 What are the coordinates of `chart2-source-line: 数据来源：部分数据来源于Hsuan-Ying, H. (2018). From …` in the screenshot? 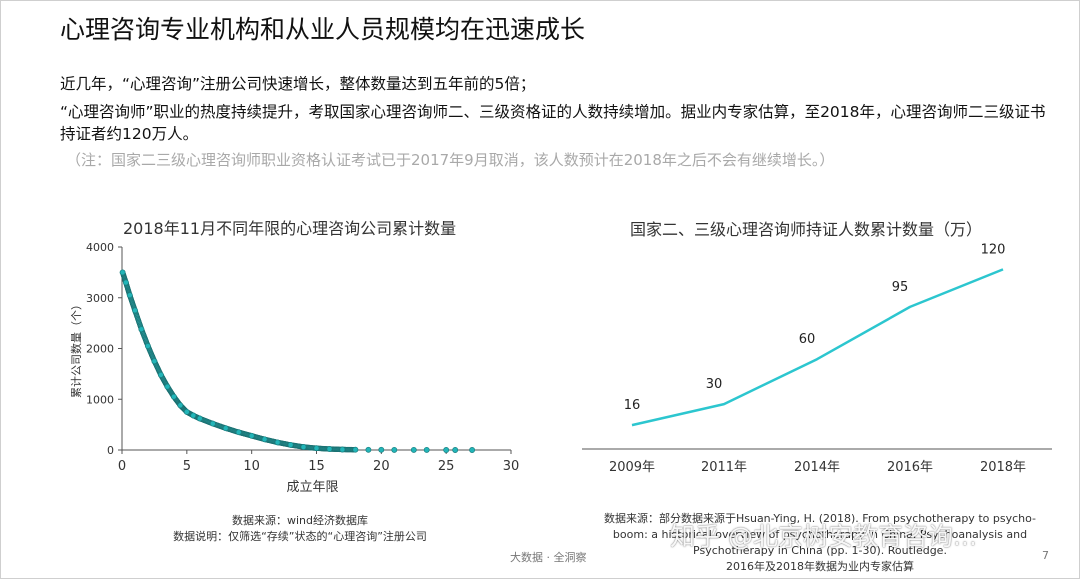 It's located at (820, 518).